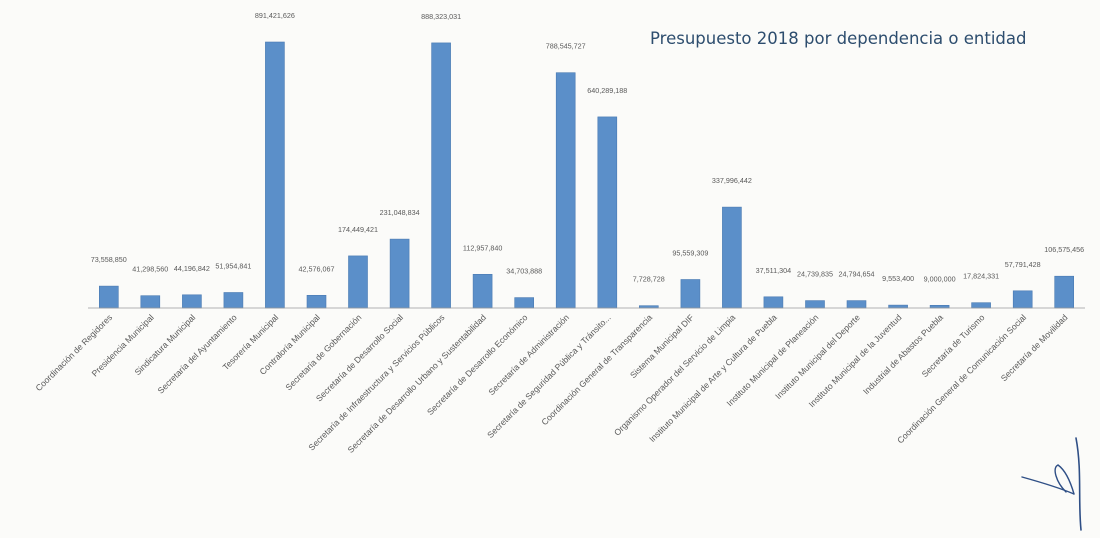 The width and height of the screenshot is (1100, 538). I want to click on bar-value-label: 7,728,728, so click(649, 279).